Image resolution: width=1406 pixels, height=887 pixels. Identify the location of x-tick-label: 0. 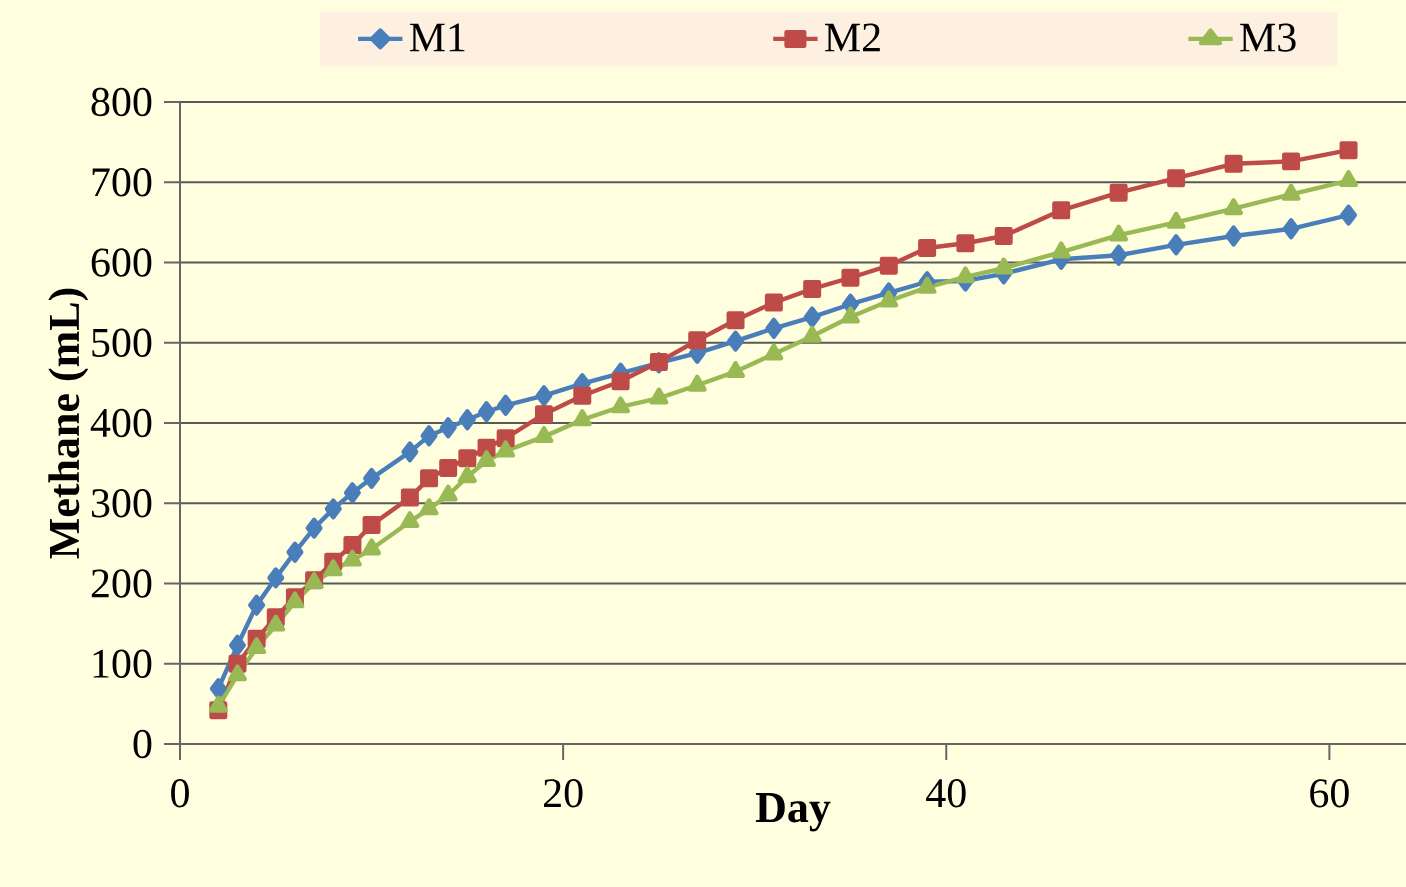
(180, 793).